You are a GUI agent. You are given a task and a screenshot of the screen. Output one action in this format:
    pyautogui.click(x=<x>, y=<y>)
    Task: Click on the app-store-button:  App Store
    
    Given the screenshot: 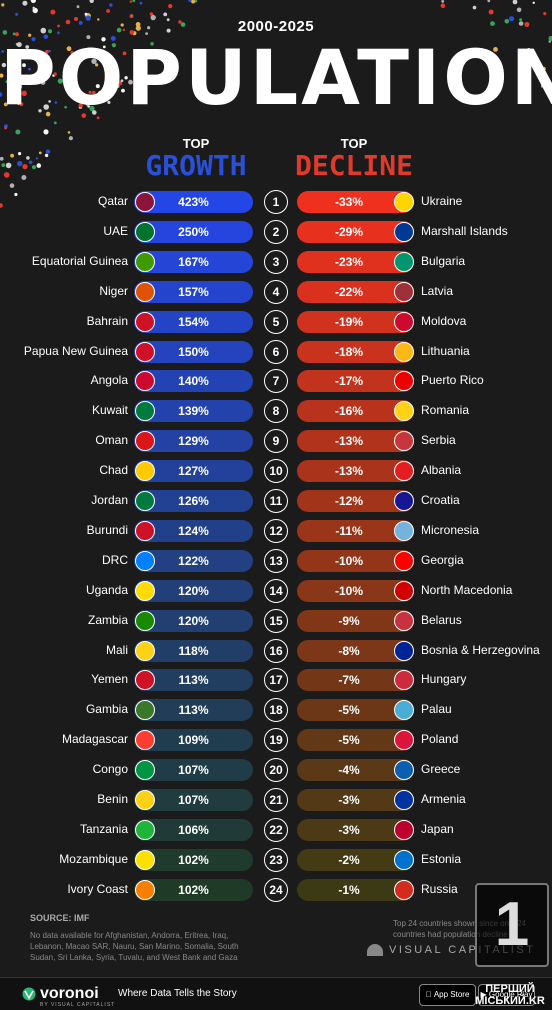 What is the action you would take?
    pyautogui.click(x=447, y=995)
    